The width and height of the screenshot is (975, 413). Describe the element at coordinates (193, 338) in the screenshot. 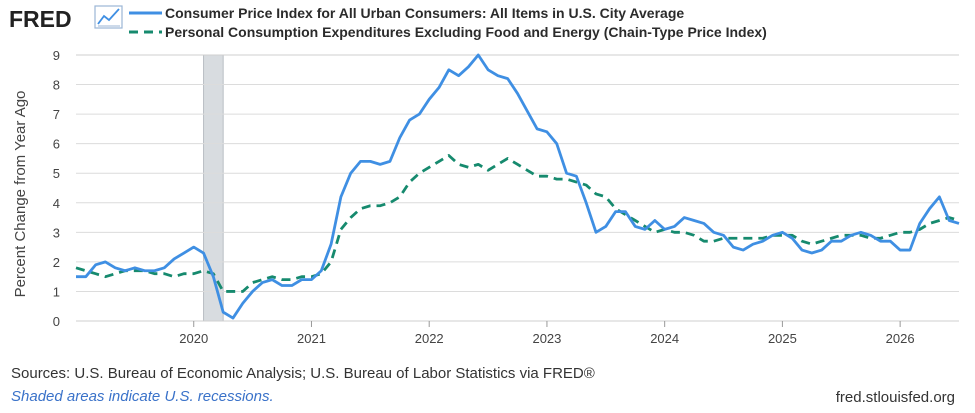

I see `x-tick-label: 2020` at that location.